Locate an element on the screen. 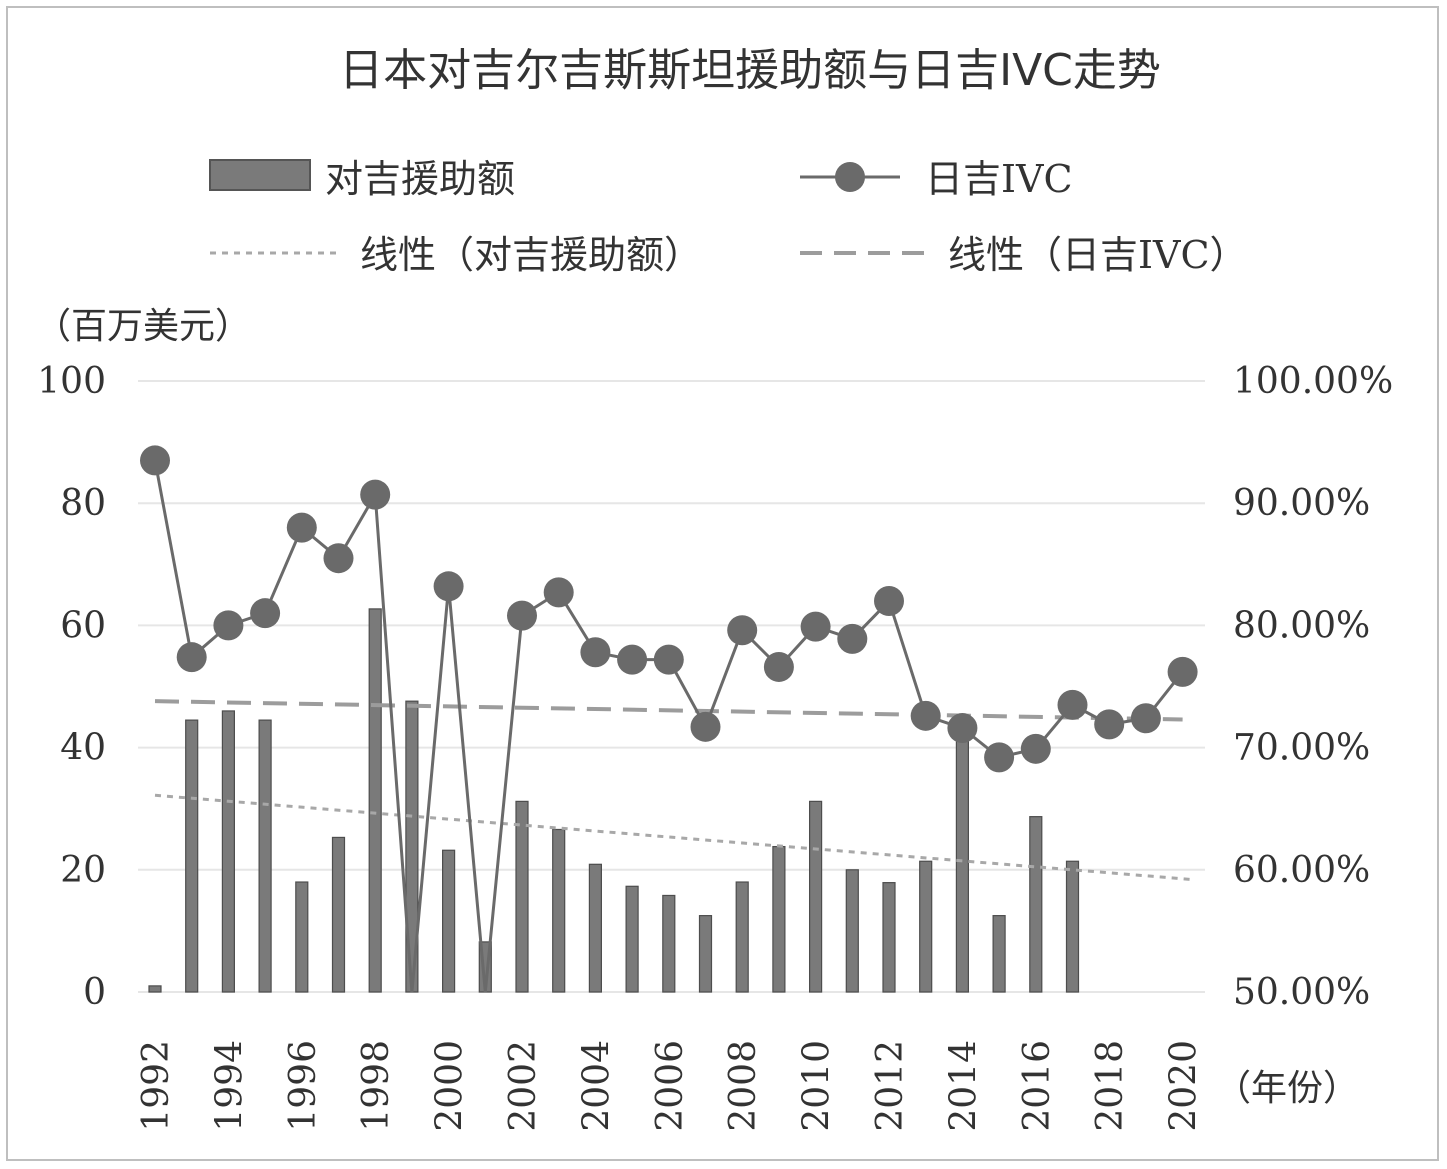  trendlines is located at coordinates (673, 790).